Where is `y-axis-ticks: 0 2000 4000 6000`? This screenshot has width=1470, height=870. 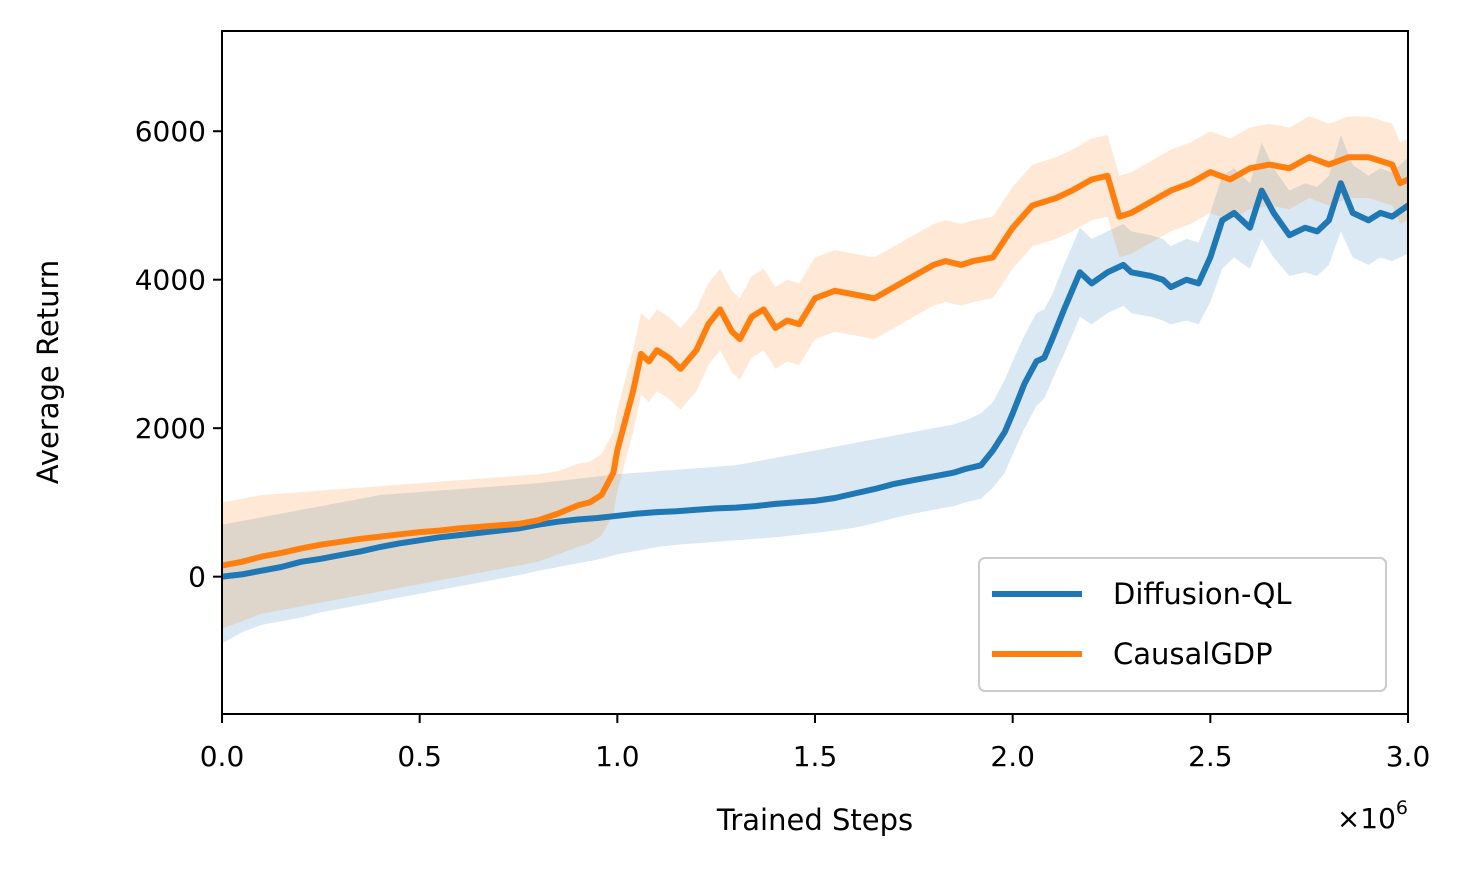 y-axis-ticks: 0 2000 4000 6000 is located at coordinates (178, 354).